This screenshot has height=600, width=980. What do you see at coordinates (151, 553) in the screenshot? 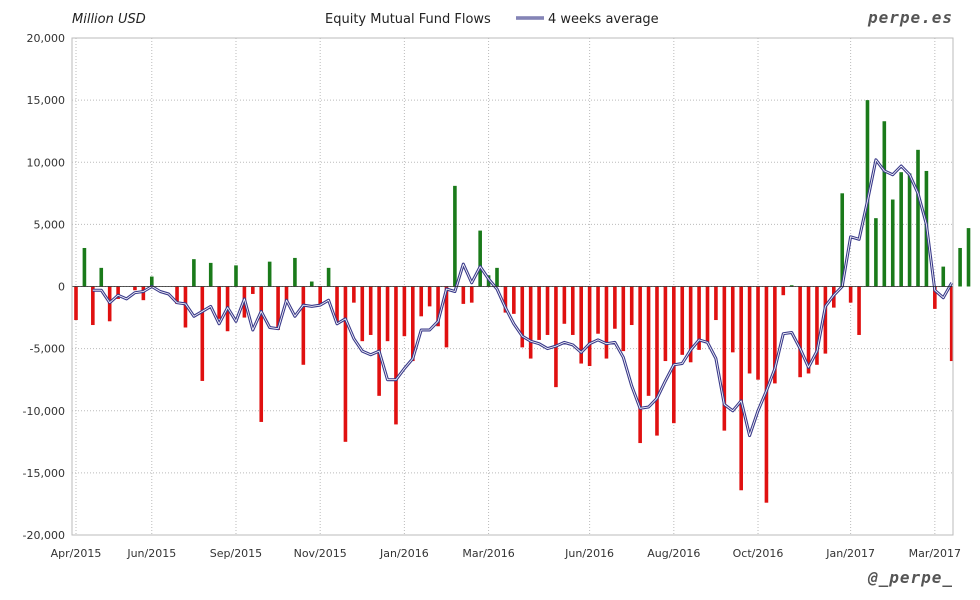
I see `x-tick-label: Jun/2015` at bounding box center [151, 553].